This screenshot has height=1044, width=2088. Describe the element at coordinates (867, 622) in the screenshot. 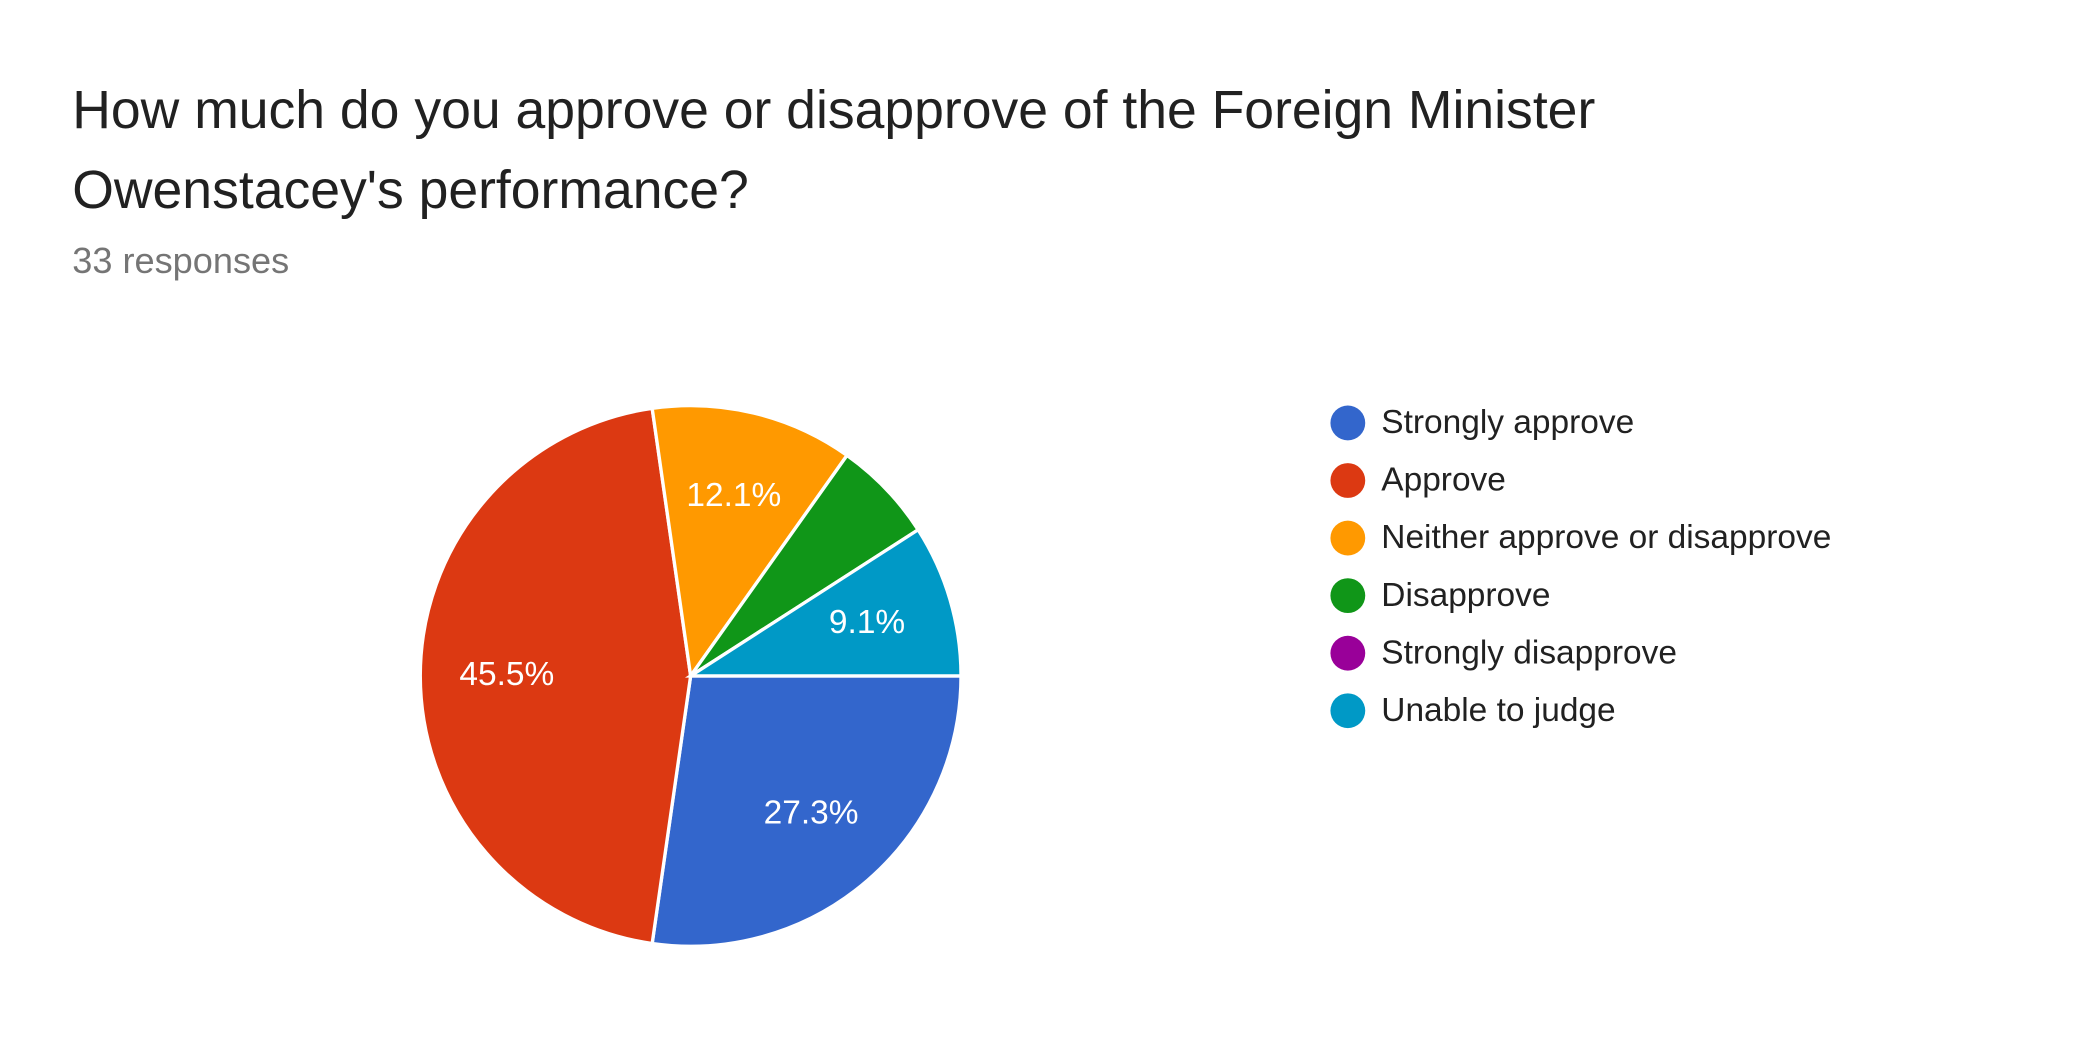

I see `slice-label: 9.1%` at that location.